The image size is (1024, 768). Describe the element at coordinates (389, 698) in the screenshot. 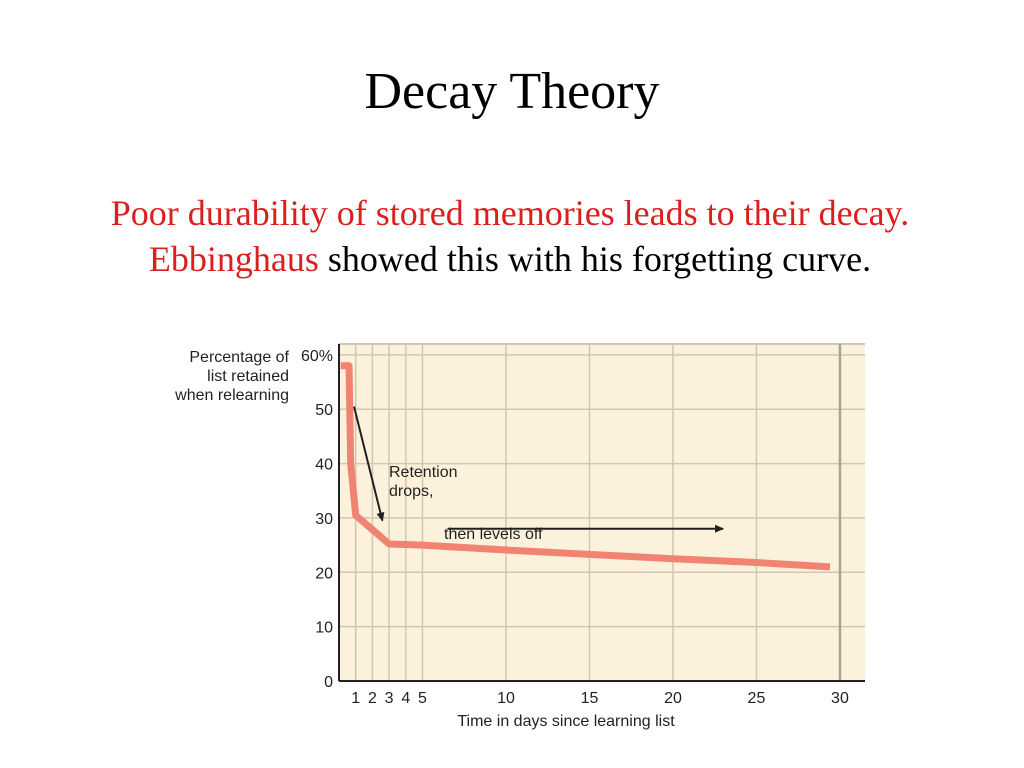

I see `x-tick-label: 3` at that location.